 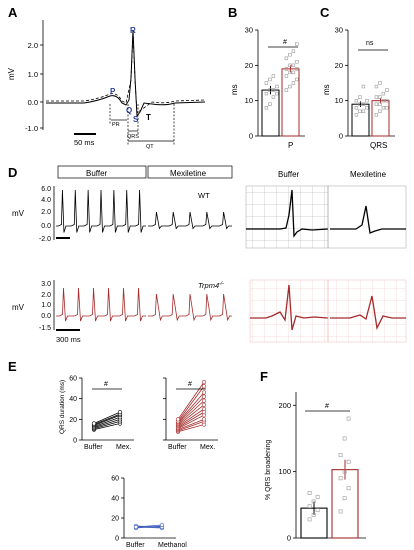 What do you see at coordinates (129, 110) in the screenshot?
I see `wave-label-q: Q` at bounding box center [129, 110].